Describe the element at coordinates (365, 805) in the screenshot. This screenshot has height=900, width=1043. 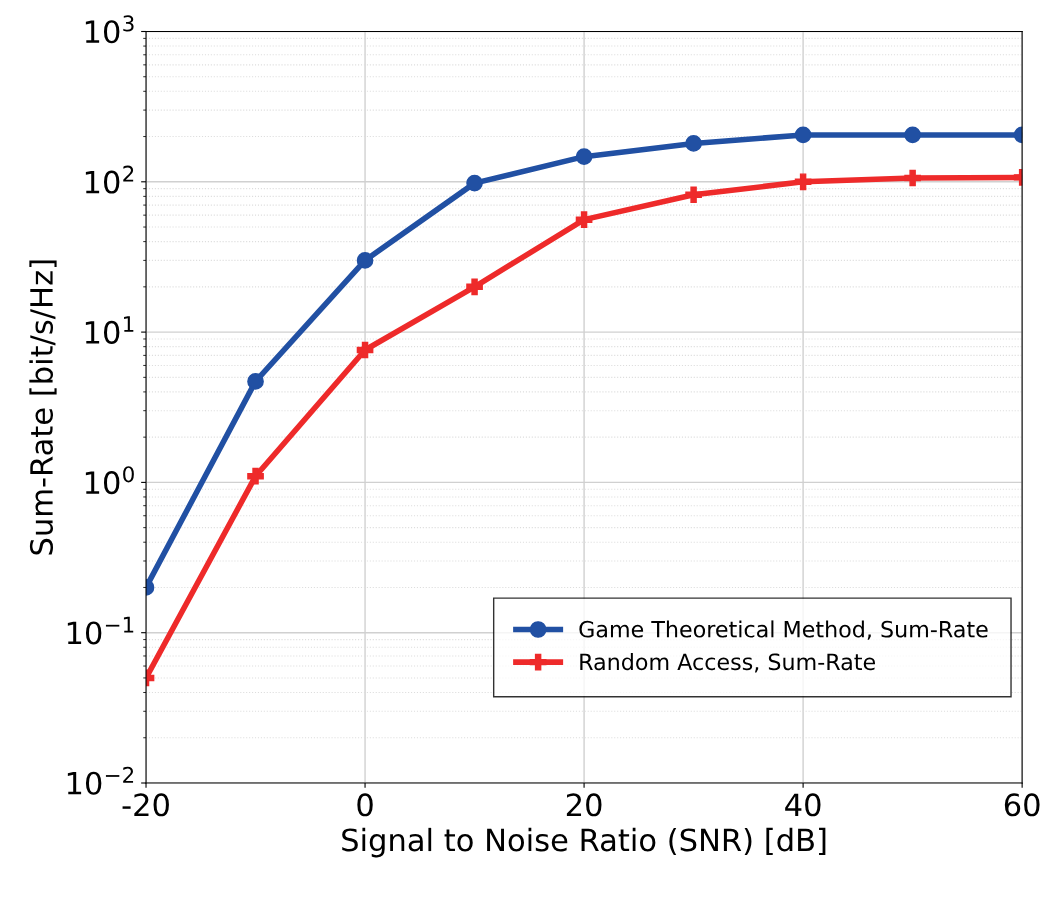
I see `x-tick-label: 0` at that location.